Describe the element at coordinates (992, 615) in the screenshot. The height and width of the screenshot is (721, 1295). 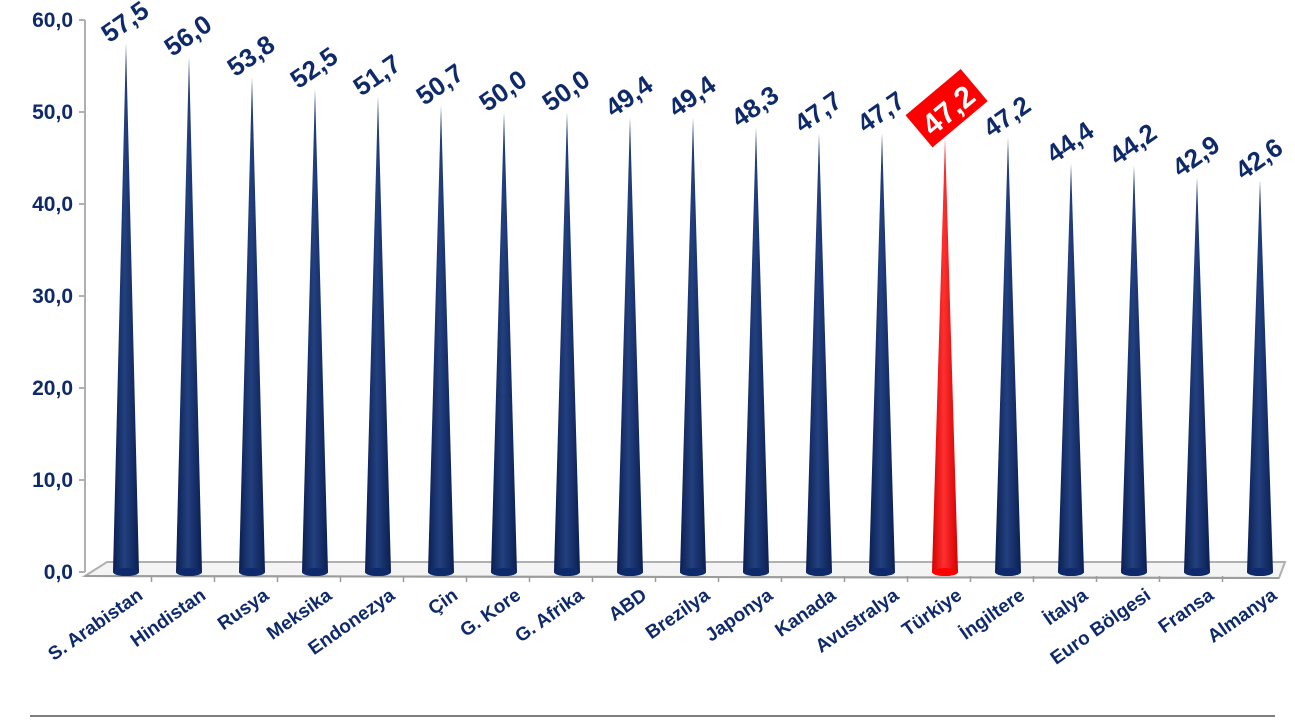
I see `x-category-label: İngiltere` at that location.